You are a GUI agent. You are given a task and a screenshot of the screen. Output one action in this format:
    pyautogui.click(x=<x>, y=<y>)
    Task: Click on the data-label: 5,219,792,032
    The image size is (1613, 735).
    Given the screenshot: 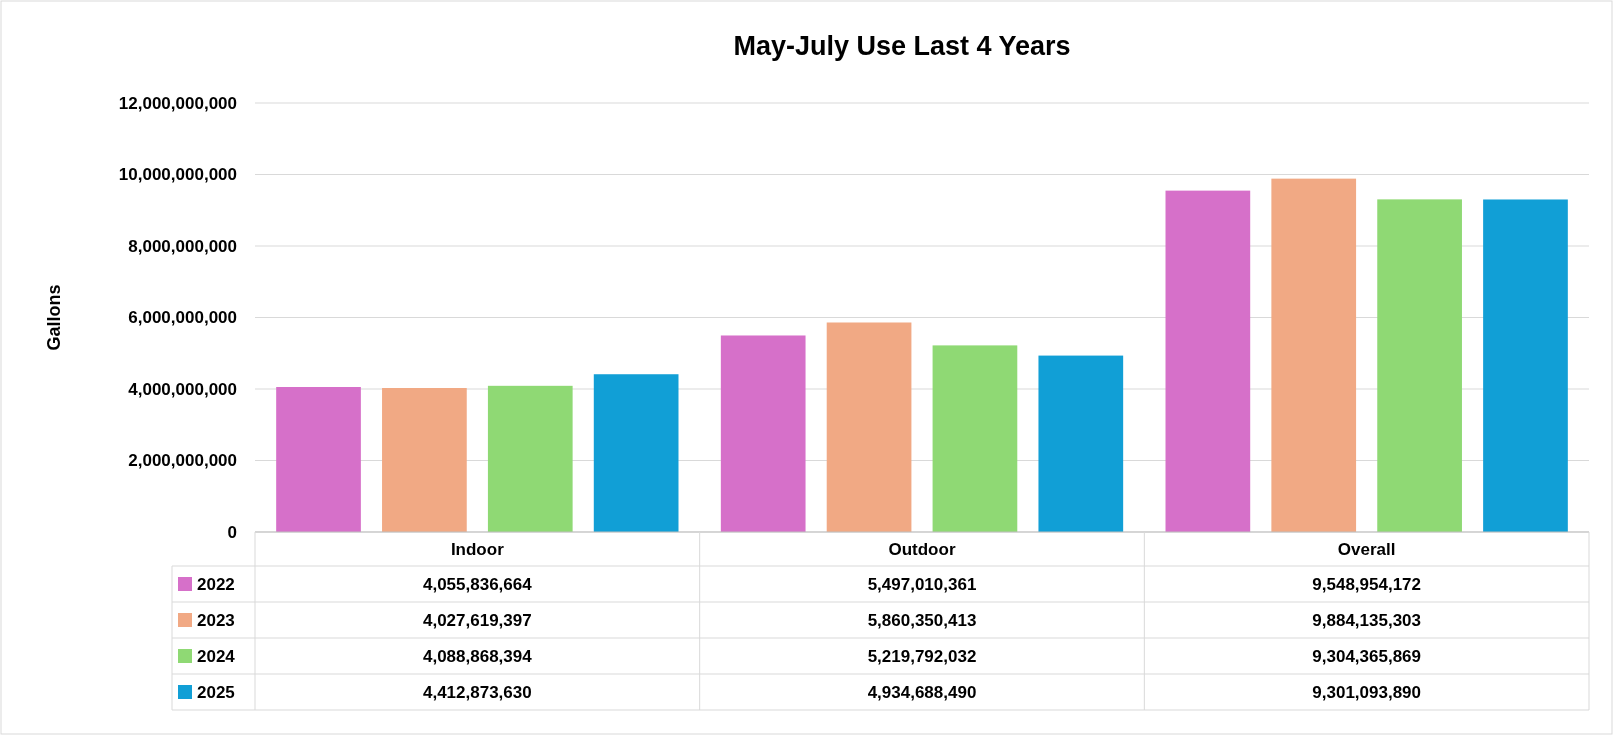 What is the action you would take?
    pyautogui.click(x=922, y=656)
    